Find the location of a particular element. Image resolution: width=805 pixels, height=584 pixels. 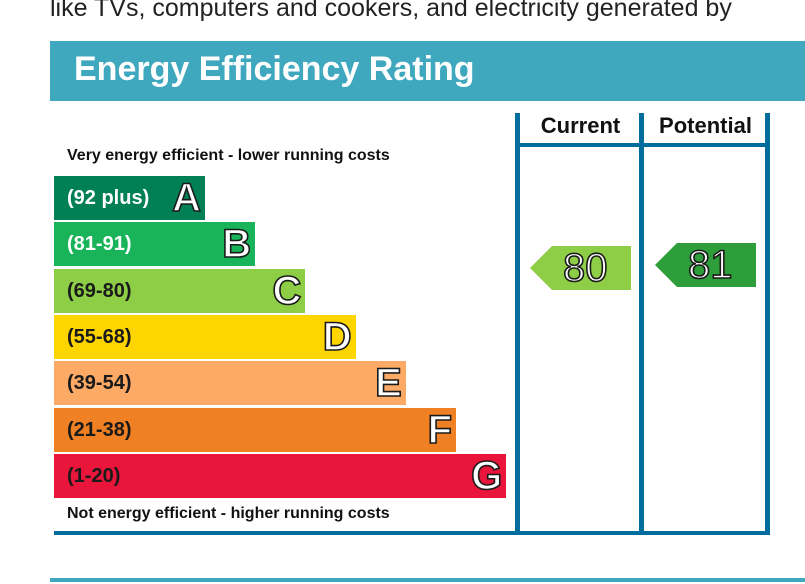

band-d: (55-68) D is located at coordinates (205, 337).